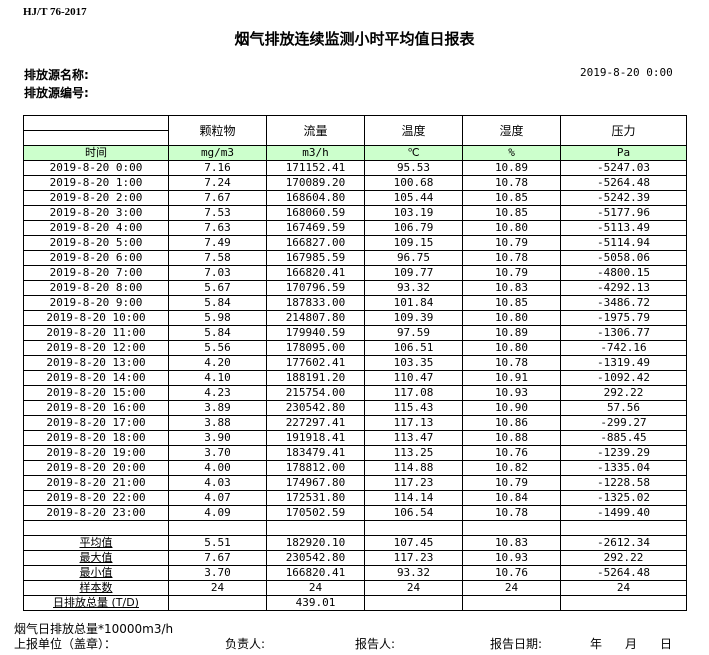 The width and height of the screenshot is (709, 655). Describe the element at coordinates (315, 408) in the screenshot. I see `table-cell: 230542.80` at that location.